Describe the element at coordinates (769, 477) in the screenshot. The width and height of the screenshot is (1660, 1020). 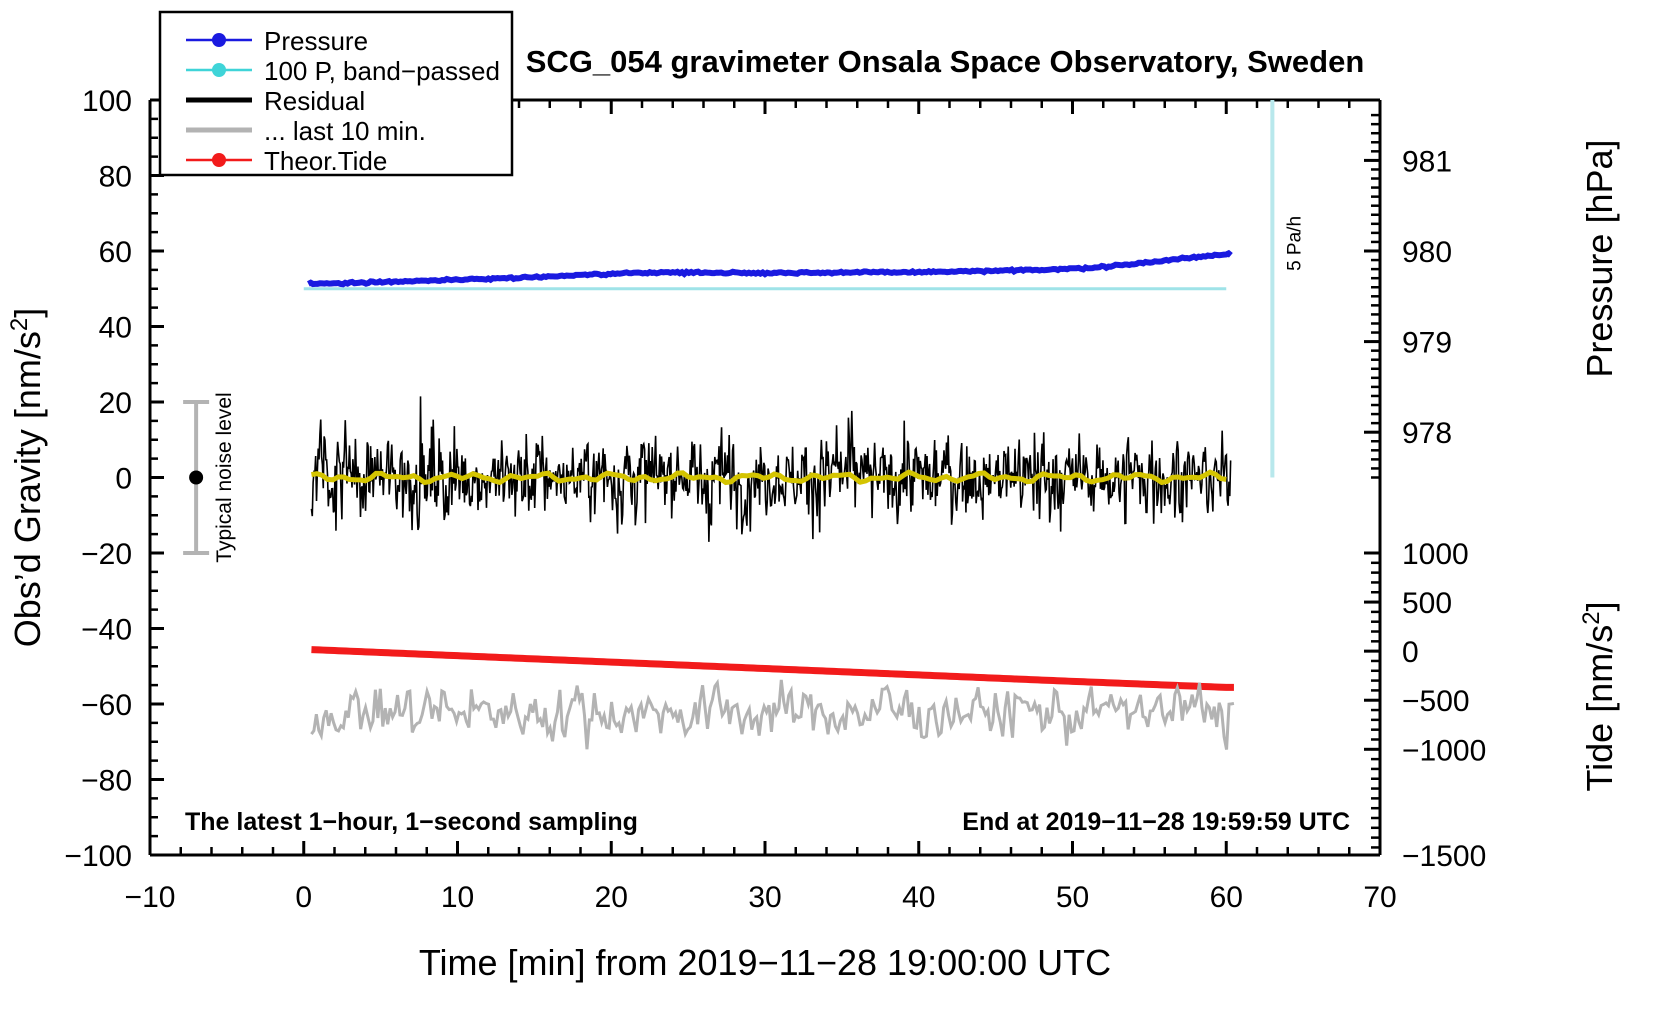
I see `series-smoothed-residual` at that location.